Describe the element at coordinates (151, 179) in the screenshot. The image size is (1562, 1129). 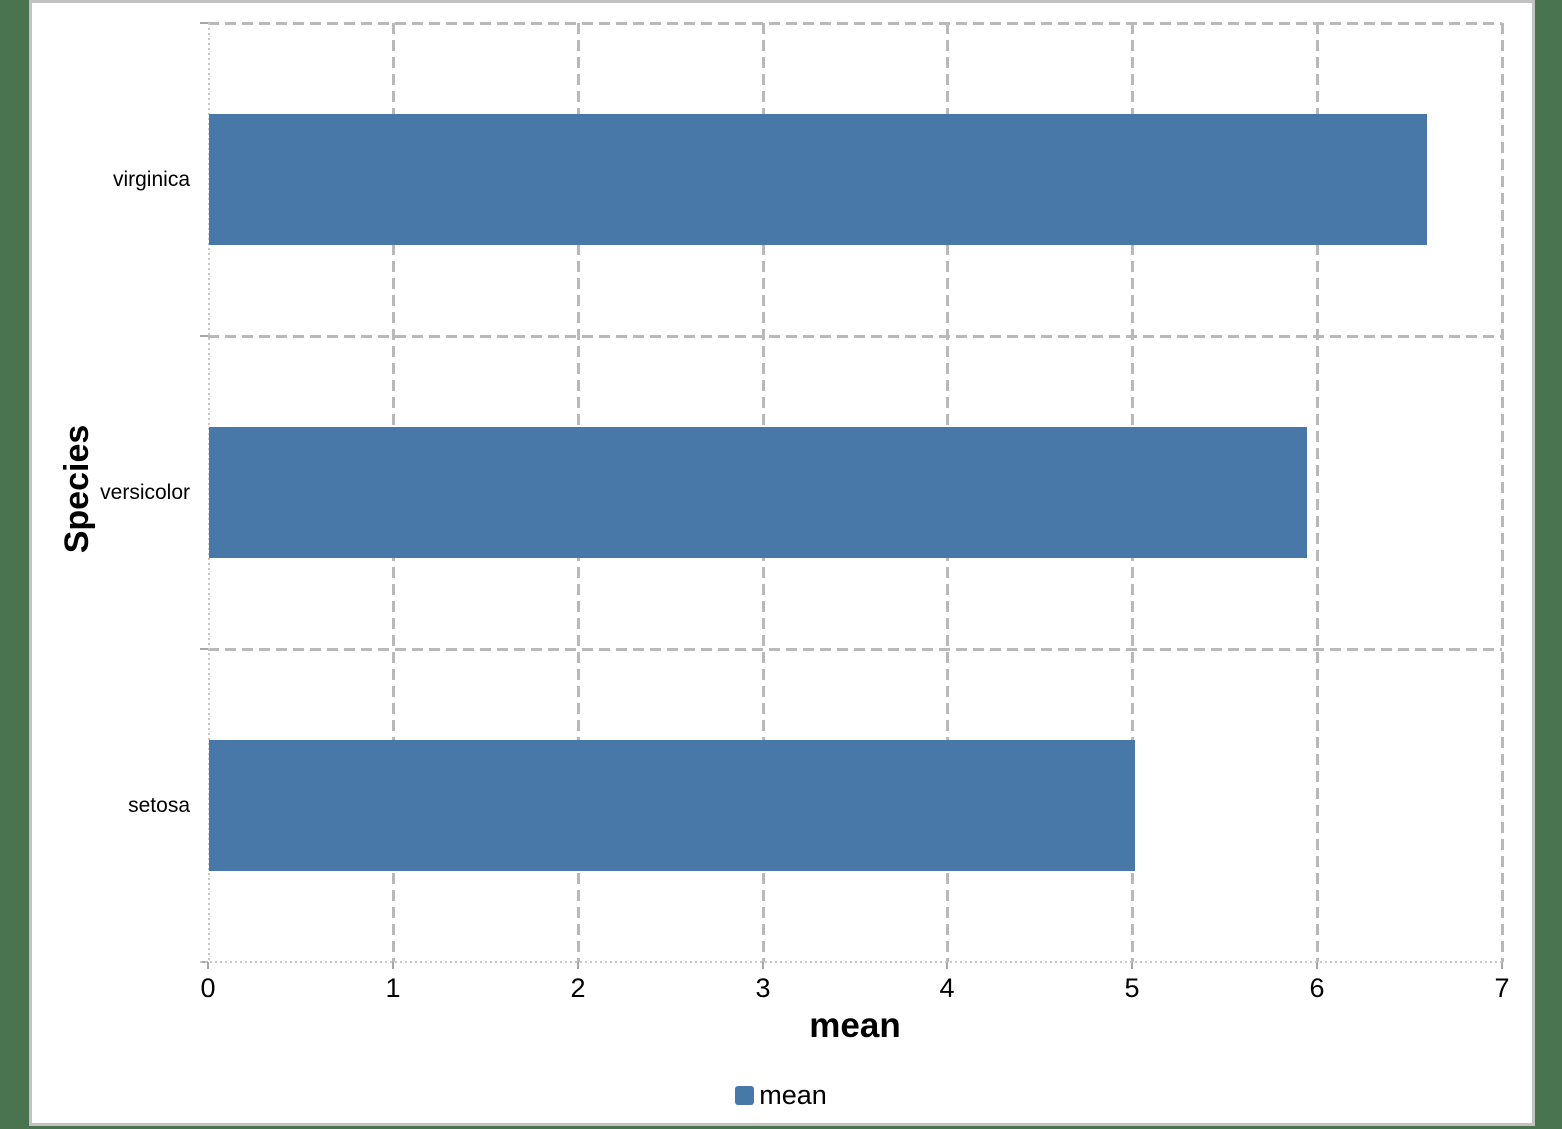
I see `category-label-virginica: virginica` at that location.